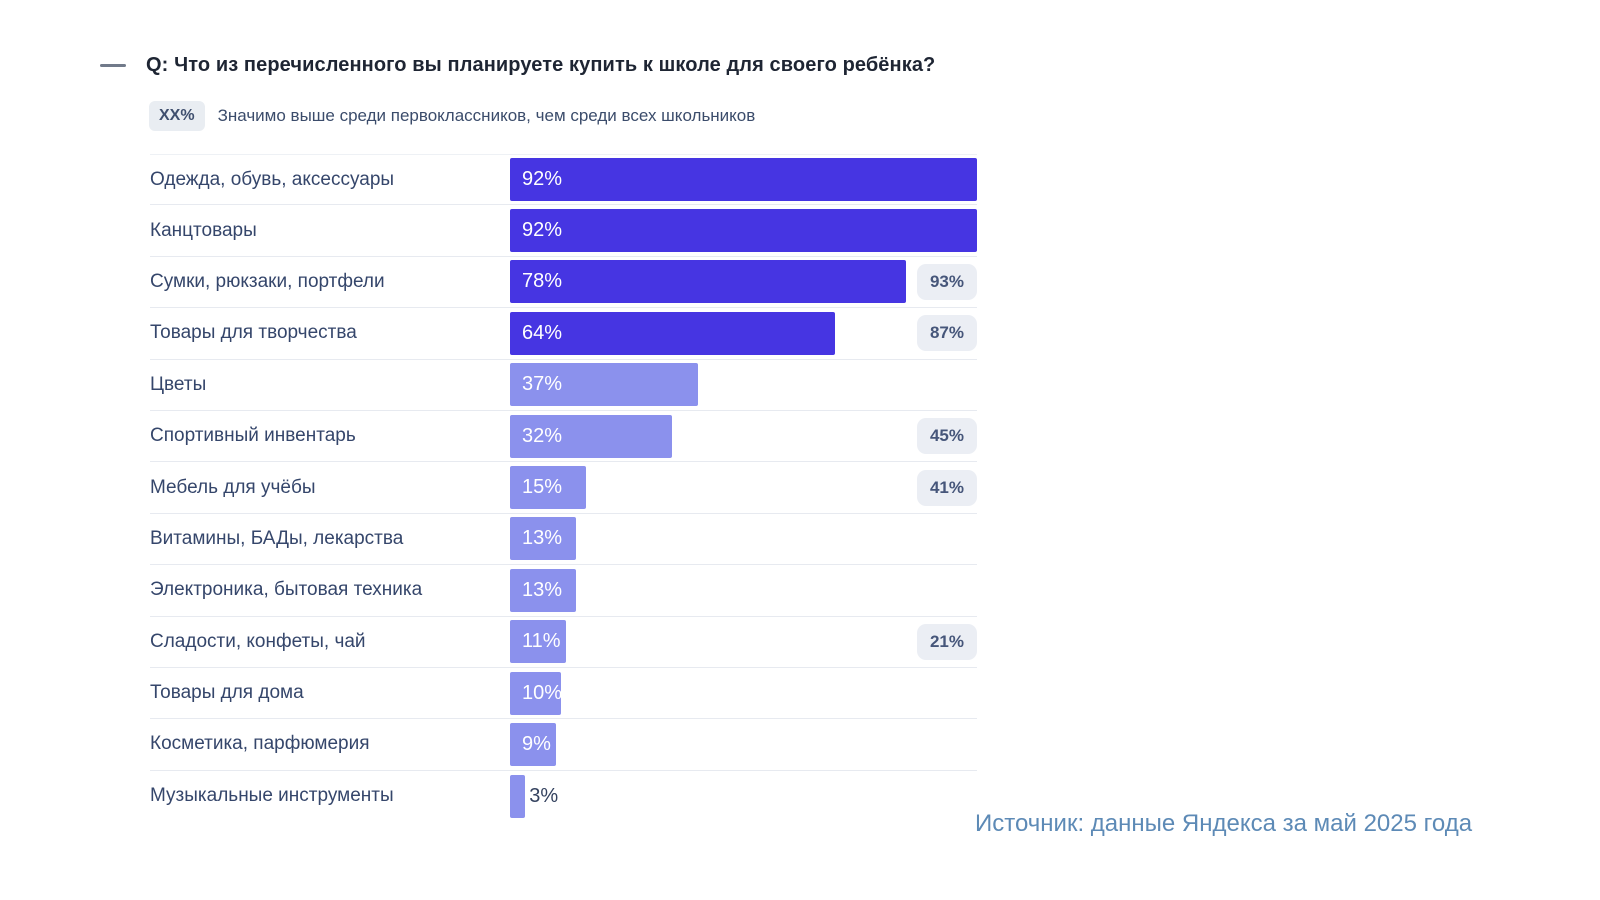 Image resolution: width=1600 pixels, height=900 pixels. Describe the element at coordinates (743, 796) in the screenshot. I see `bar-track: 3%` at that location.